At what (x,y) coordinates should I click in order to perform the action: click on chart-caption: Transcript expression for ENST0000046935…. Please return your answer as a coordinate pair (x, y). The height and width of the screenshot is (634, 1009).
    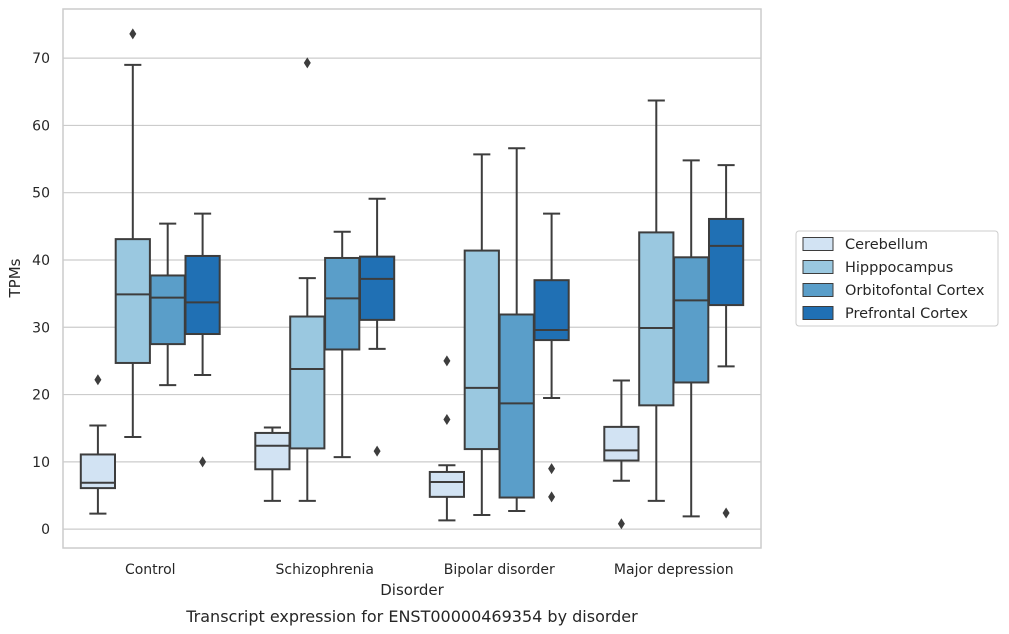
    Looking at the image, I should click on (411, 616).